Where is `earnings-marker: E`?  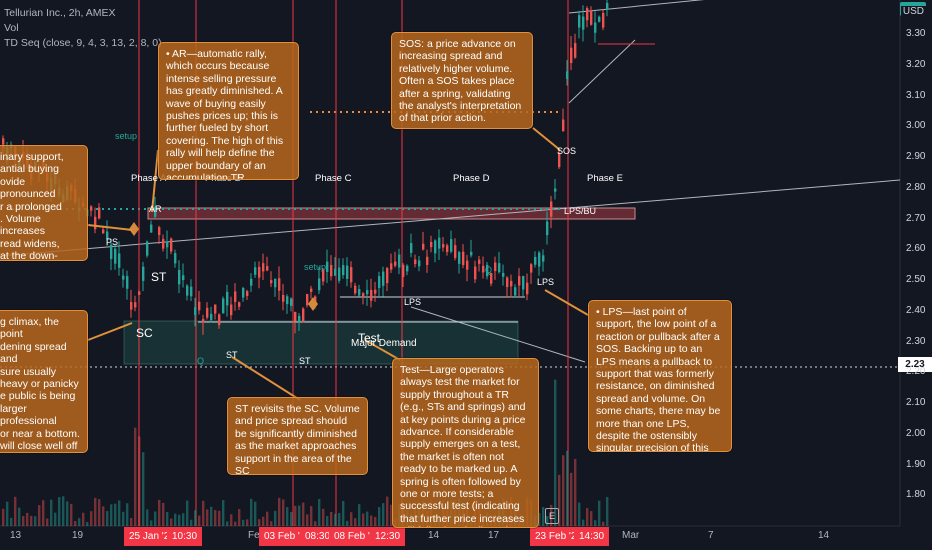
earnings-marker: E is located at coordinates (552, 516).